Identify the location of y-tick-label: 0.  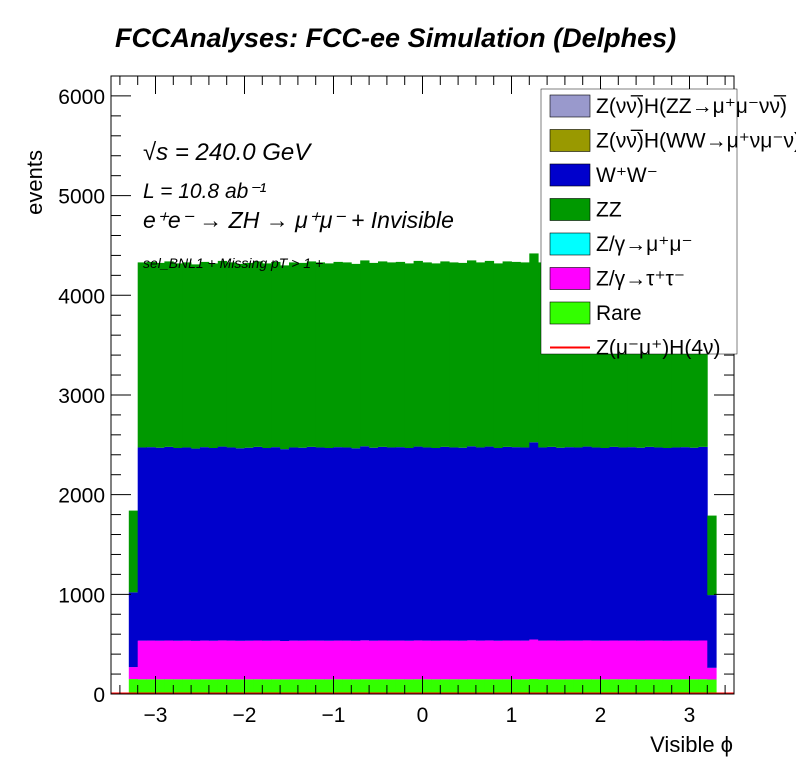
(99, 695).